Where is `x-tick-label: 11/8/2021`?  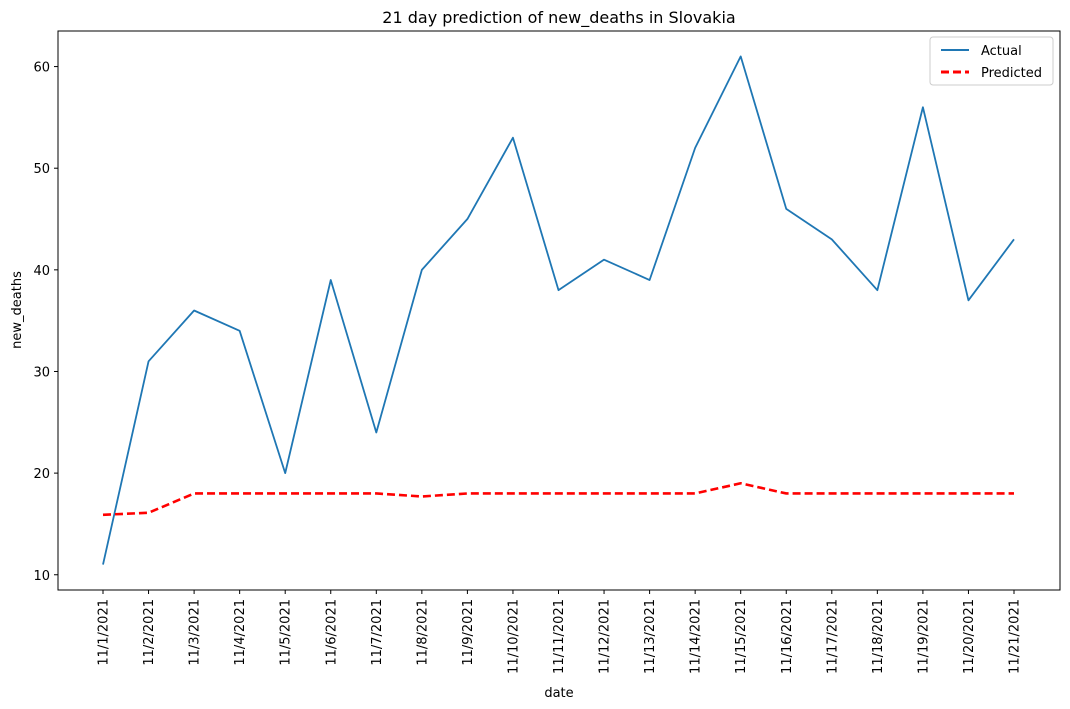
x-tick-label: 11/8/2021 is located at coordinates (422, 632).